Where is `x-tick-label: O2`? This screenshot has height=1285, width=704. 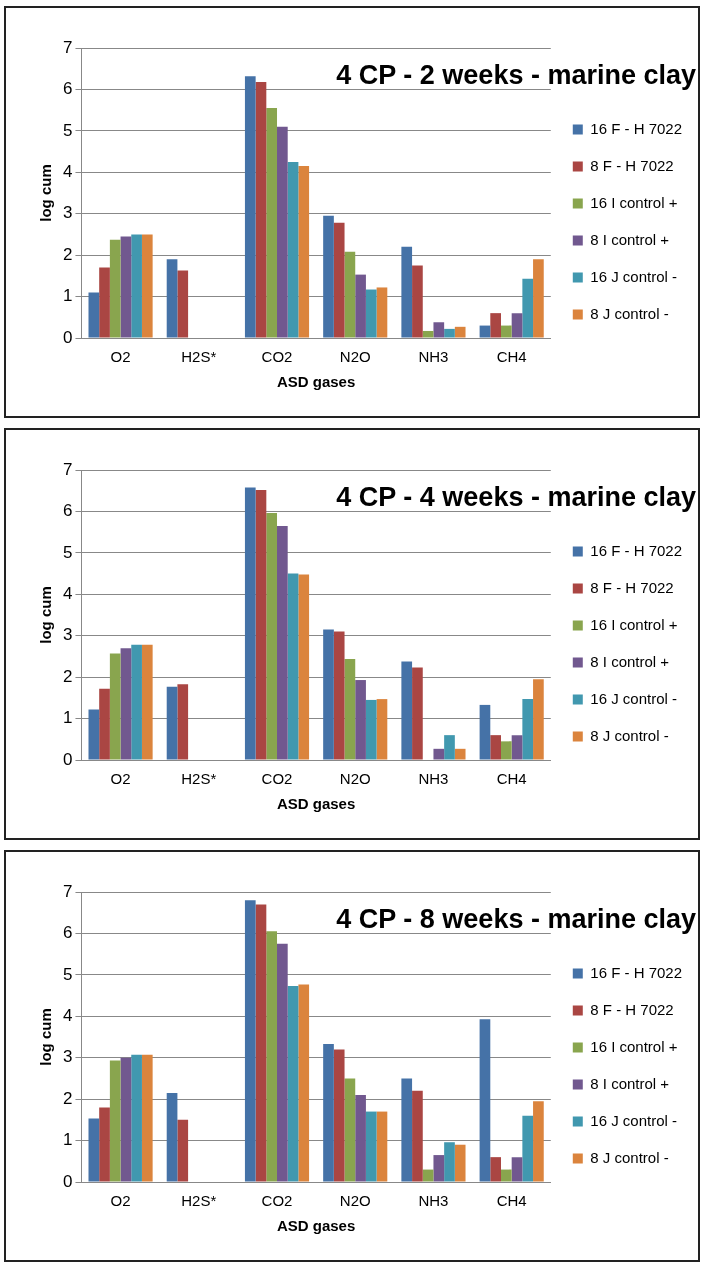 x-tick-label: O2 is located at coordinates (120, 779).